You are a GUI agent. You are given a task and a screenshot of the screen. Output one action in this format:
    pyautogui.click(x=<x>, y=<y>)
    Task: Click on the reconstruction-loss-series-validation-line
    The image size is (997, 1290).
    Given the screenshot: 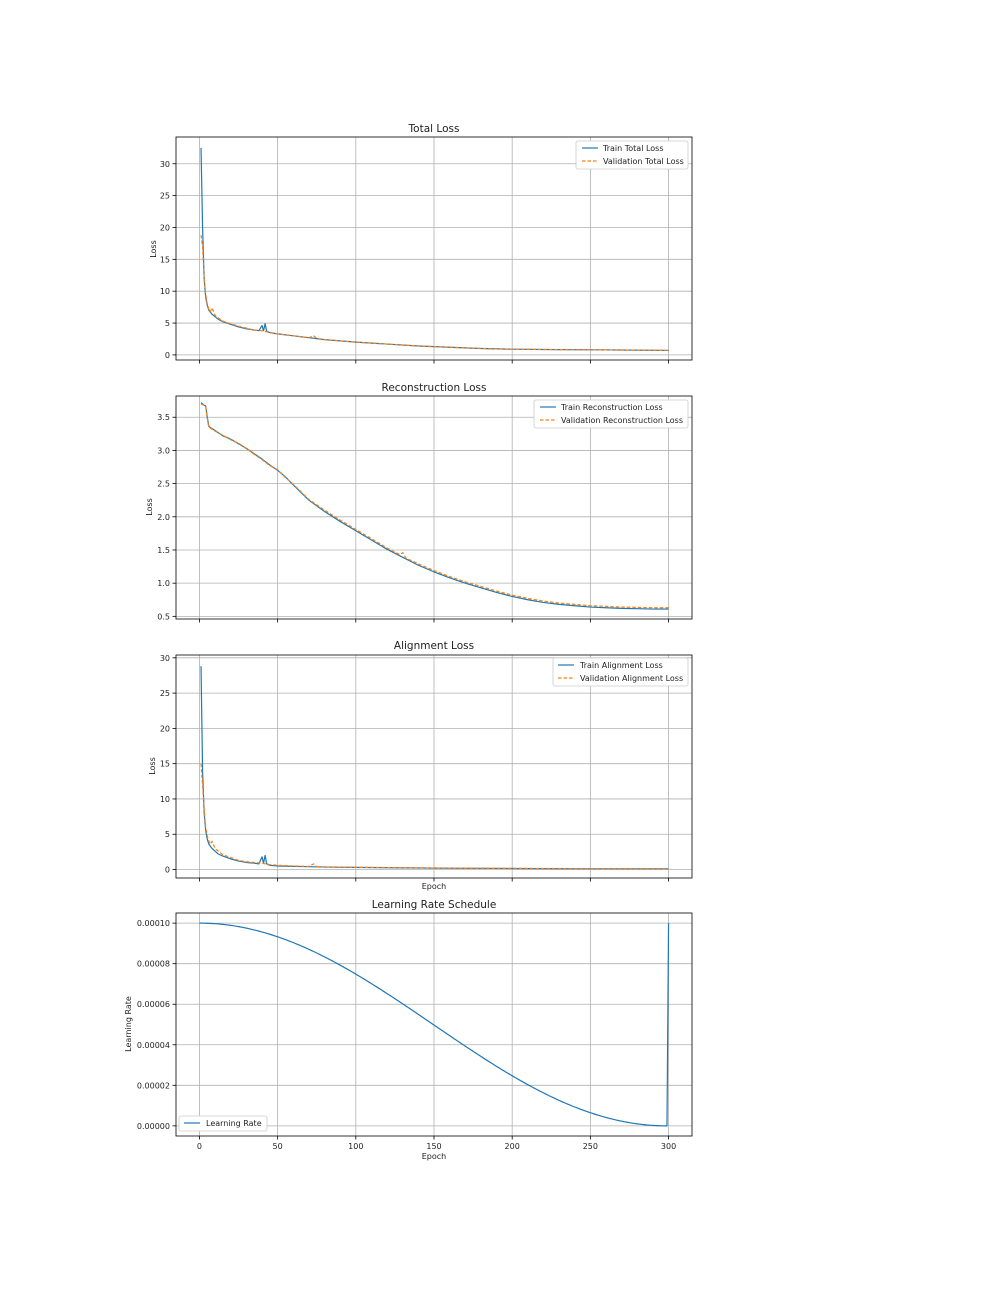 What is the action you would take?
    pyautogui.click(x=434, y=506)
    